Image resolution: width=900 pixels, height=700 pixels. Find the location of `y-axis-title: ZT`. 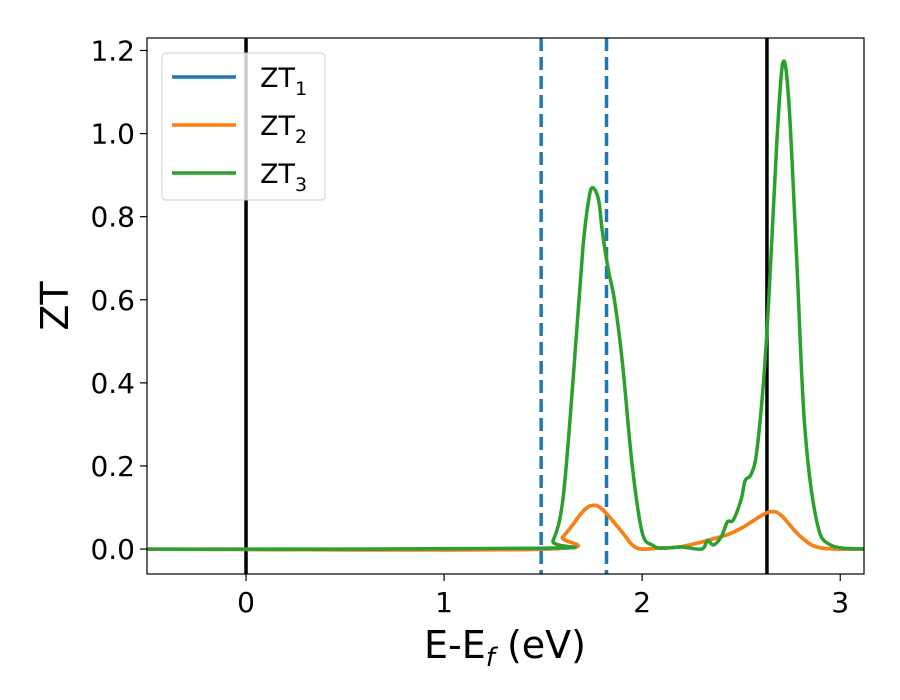

y-axis-title: ZT is located at coordinates (55, 306).